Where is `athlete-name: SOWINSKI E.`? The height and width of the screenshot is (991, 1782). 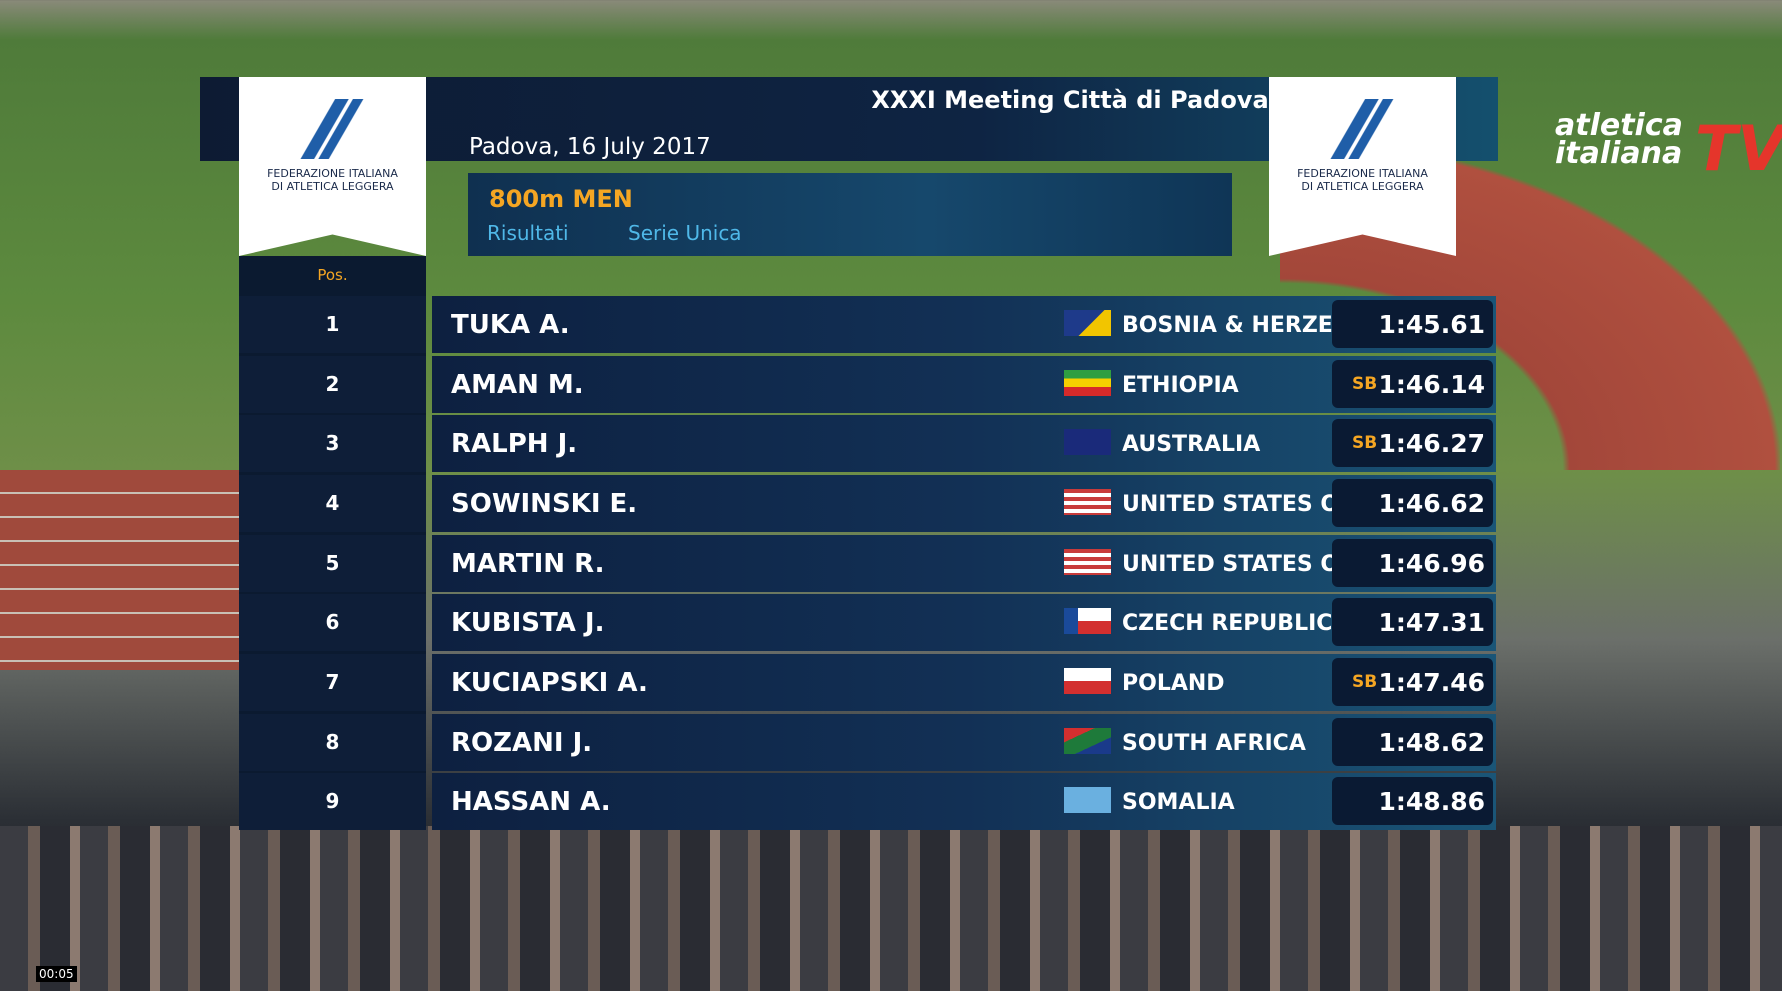
athlete-name: SOWINSKI E. is located at coordinates (544, 503).